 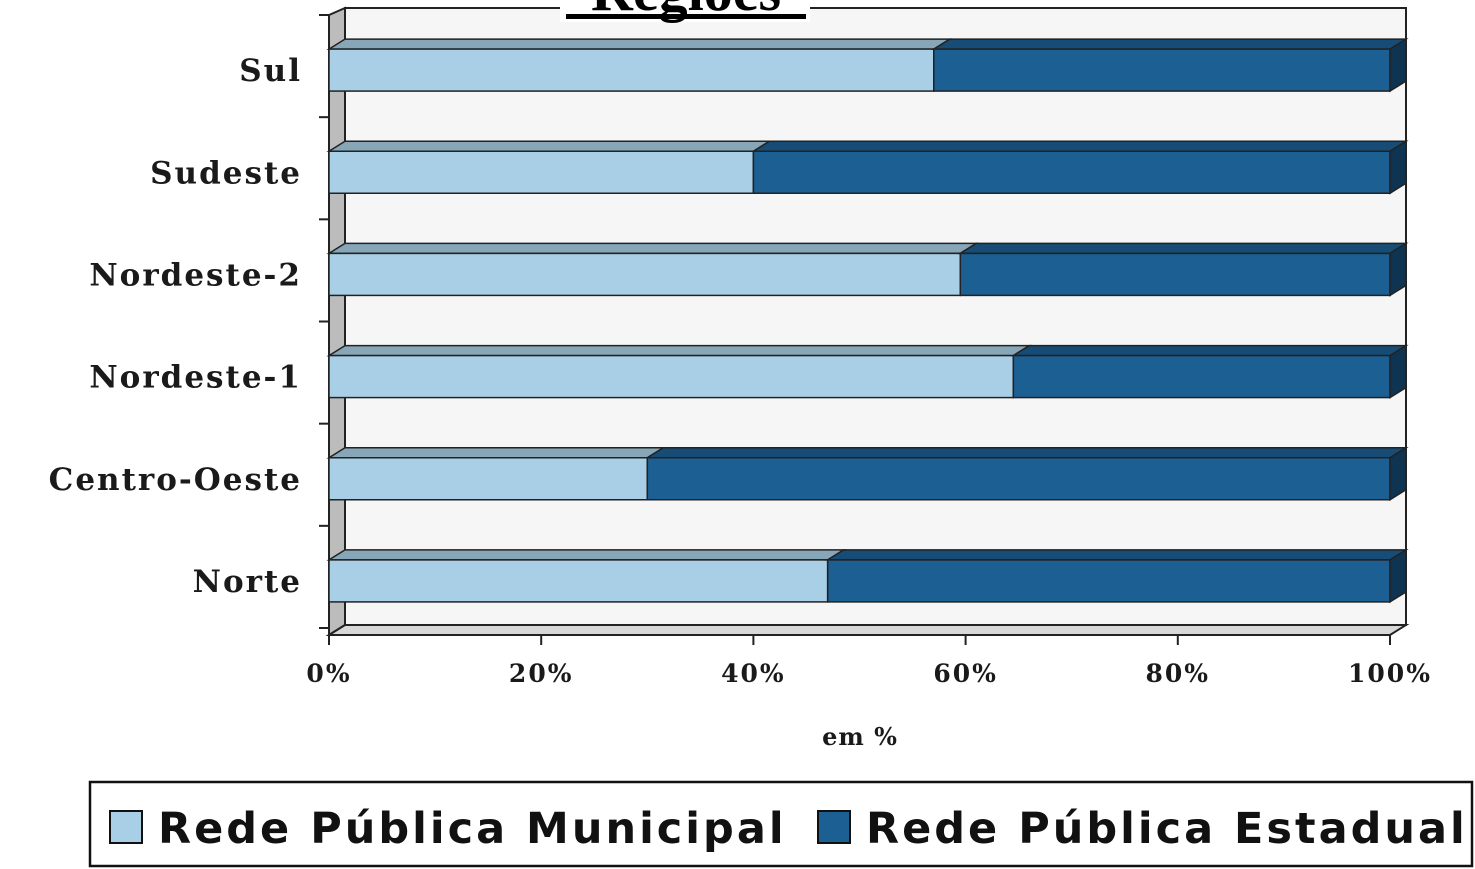 What do you see at coordinates (195, 378) in the screenshot?
I see `category-label: Nordeste-1` at bounding box center [195, 378].